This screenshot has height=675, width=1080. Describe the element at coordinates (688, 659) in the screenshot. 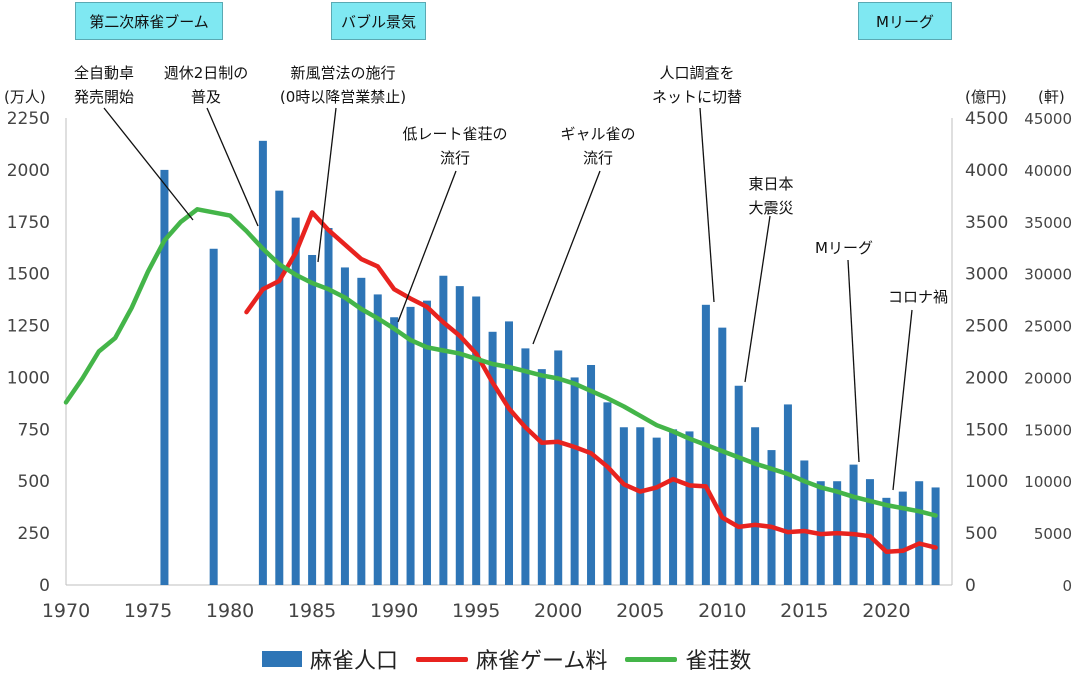

I see `legend-item-parlors: 雀荘数` at that location.